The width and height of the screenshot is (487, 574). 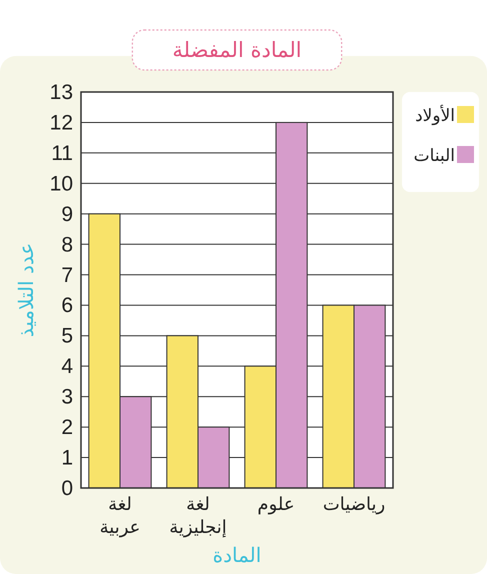 What do you see at coordinates (67, 244) in the screenshot?
I see `y-tick-label: 8` at bounding box center [67, 244].